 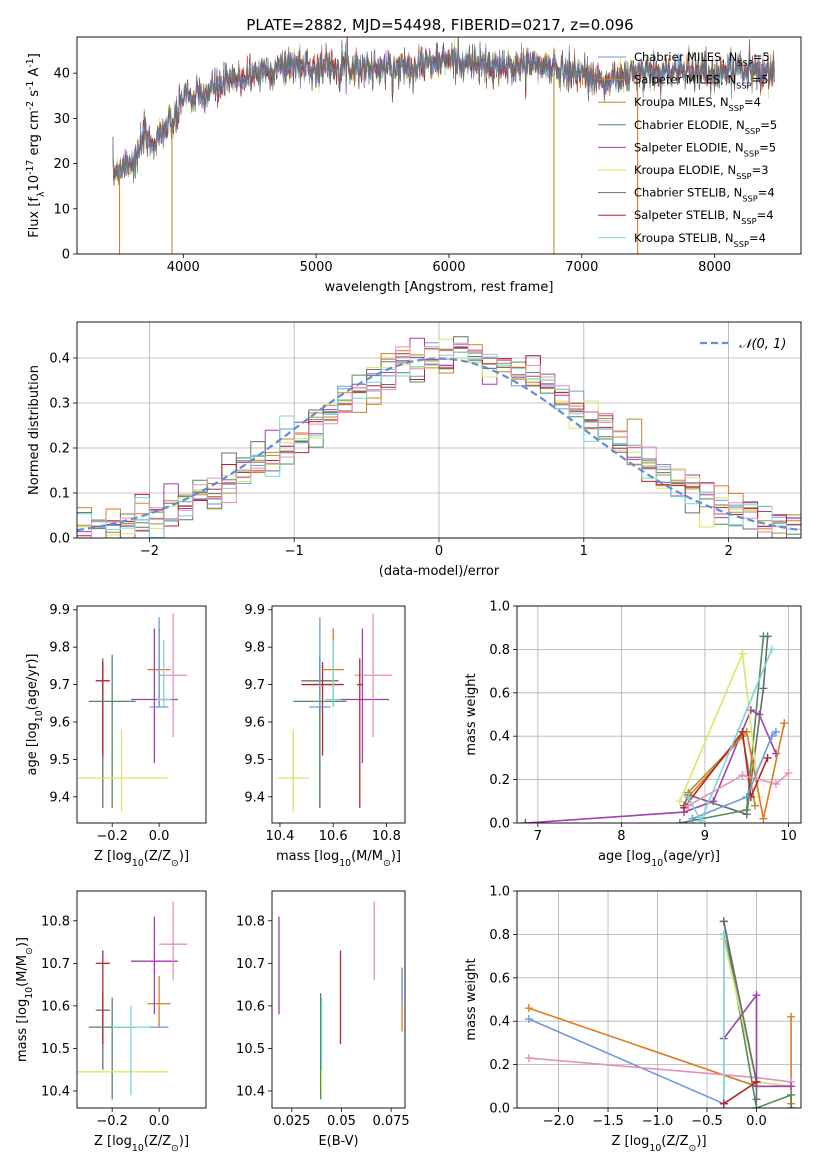 What do you see at coordinates (439, 287) in the screenshot?
I see `x-axis-label: wavelength [Angstrom, rest frame]` at bounding box center [439, 287].